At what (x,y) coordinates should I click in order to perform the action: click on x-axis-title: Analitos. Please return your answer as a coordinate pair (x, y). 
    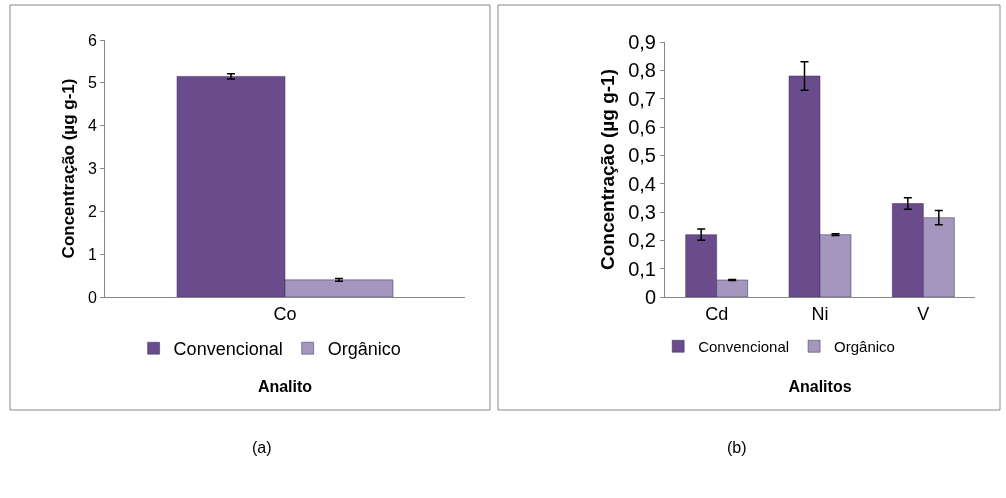
    Looking at the image, I should click on (820, 387).